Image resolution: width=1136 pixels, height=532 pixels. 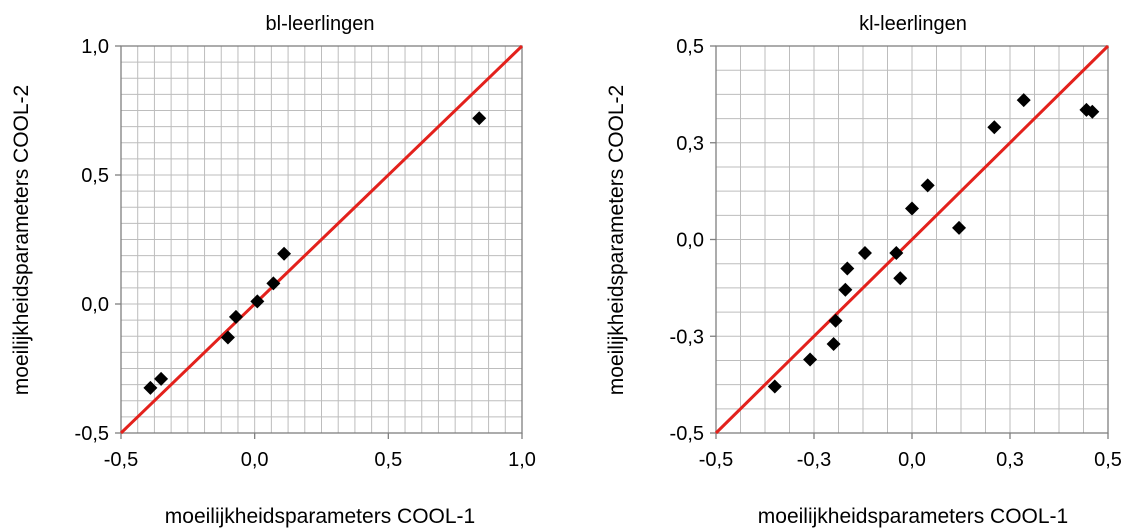 I want to click on x-tick-label: 0,3, so click(x=1010, y=460).